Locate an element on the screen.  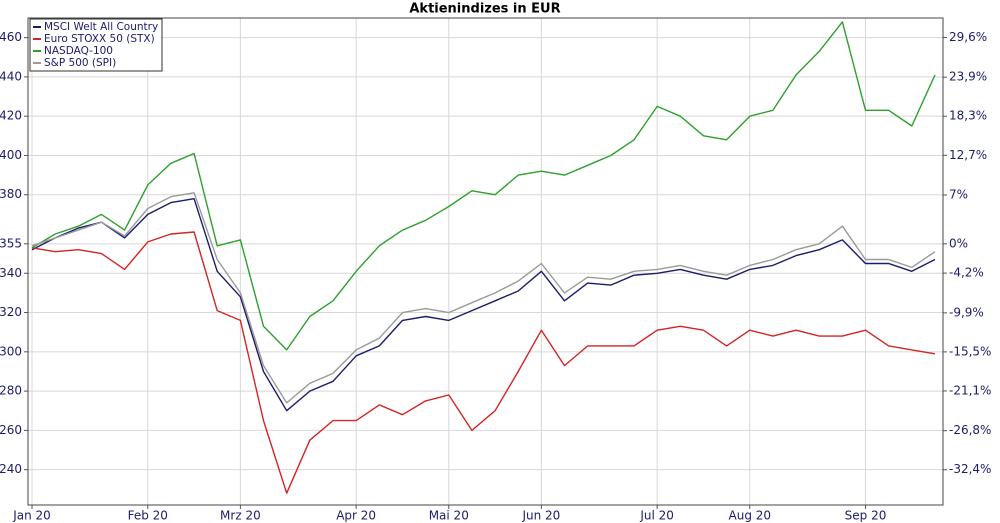
y2-tick-label: 29,6% is located at coordinates (968, 37).